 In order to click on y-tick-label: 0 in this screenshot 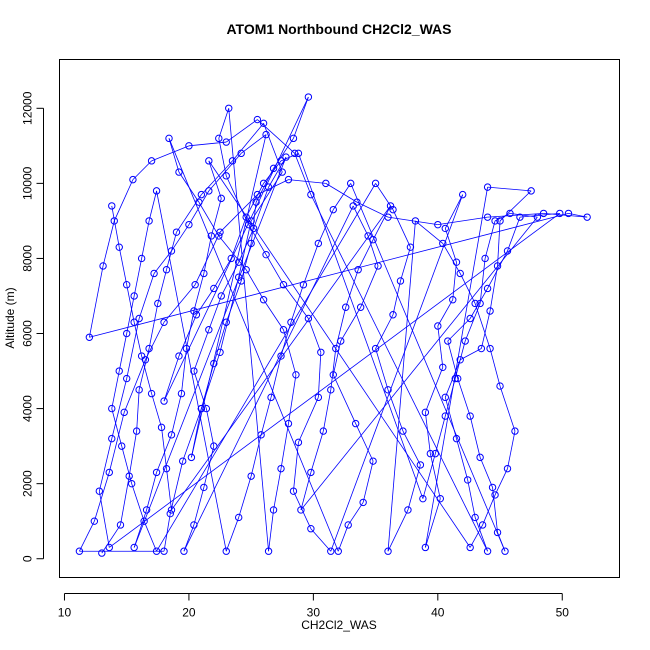, I will do `click(28, 558)`.